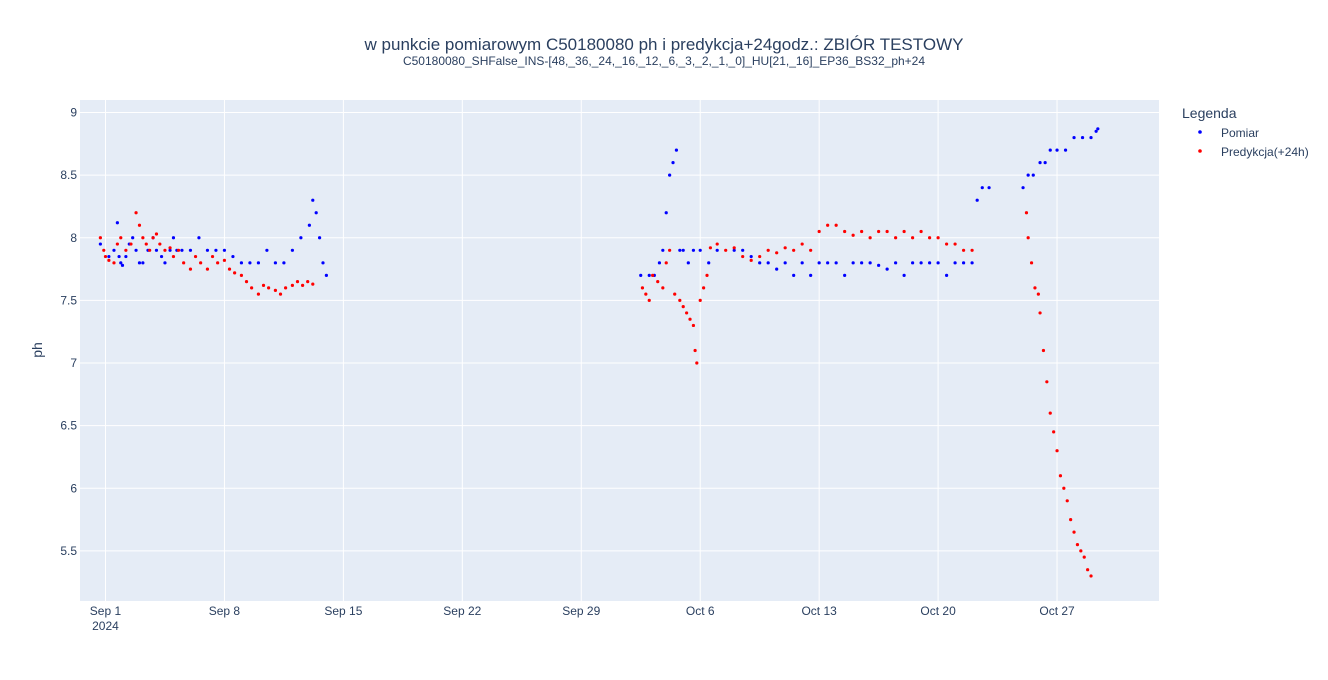  I want to click on y-axis-title: ph, so click(37, 350).